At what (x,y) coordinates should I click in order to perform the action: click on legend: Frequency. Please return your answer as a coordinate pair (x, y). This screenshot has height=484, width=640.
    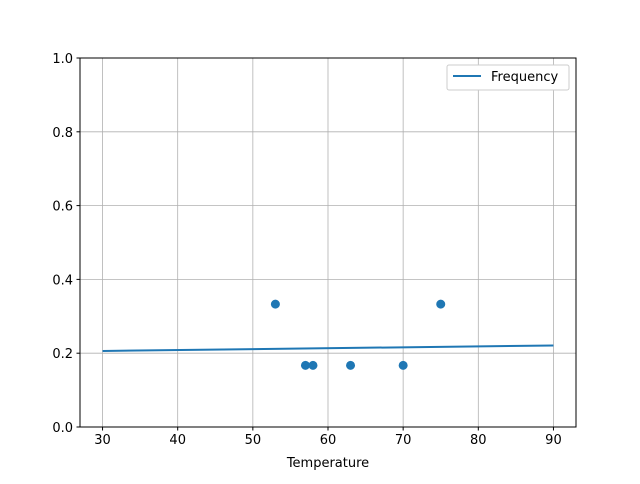
    Looking at the image, I should click on (508, 77).